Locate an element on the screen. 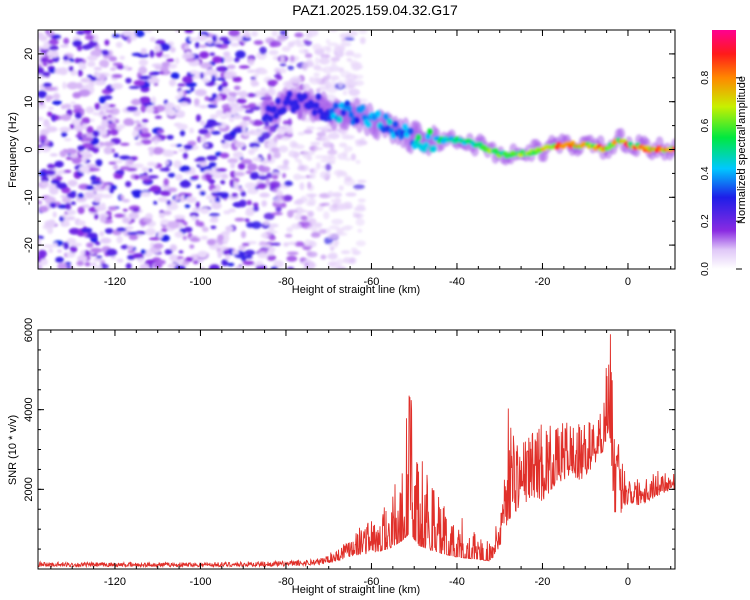  y-tick-label: -10 is located at coordinates (29, 197).